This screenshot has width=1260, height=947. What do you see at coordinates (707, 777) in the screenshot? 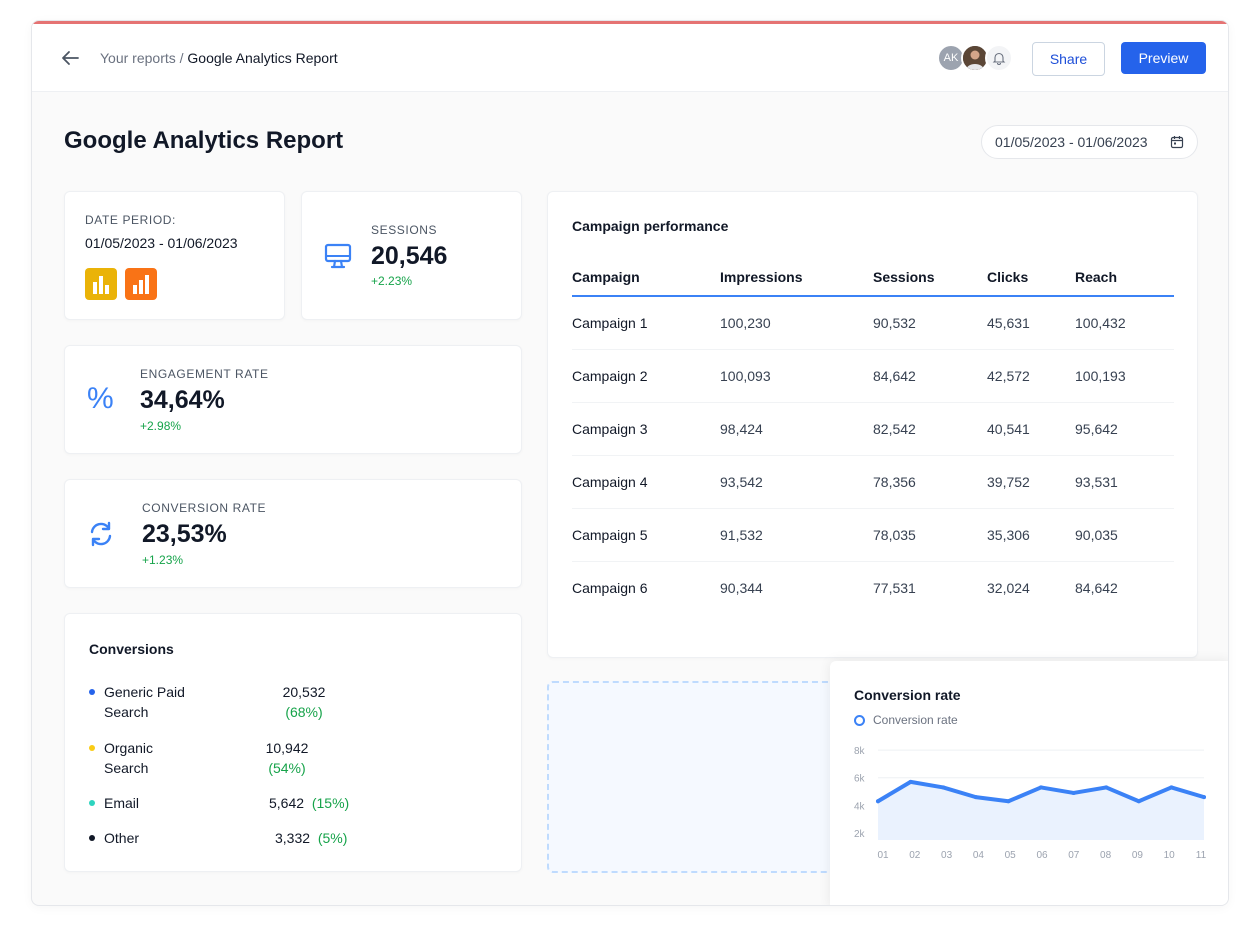
I see `widget-drop-zone` at bounding box center [707, 777].